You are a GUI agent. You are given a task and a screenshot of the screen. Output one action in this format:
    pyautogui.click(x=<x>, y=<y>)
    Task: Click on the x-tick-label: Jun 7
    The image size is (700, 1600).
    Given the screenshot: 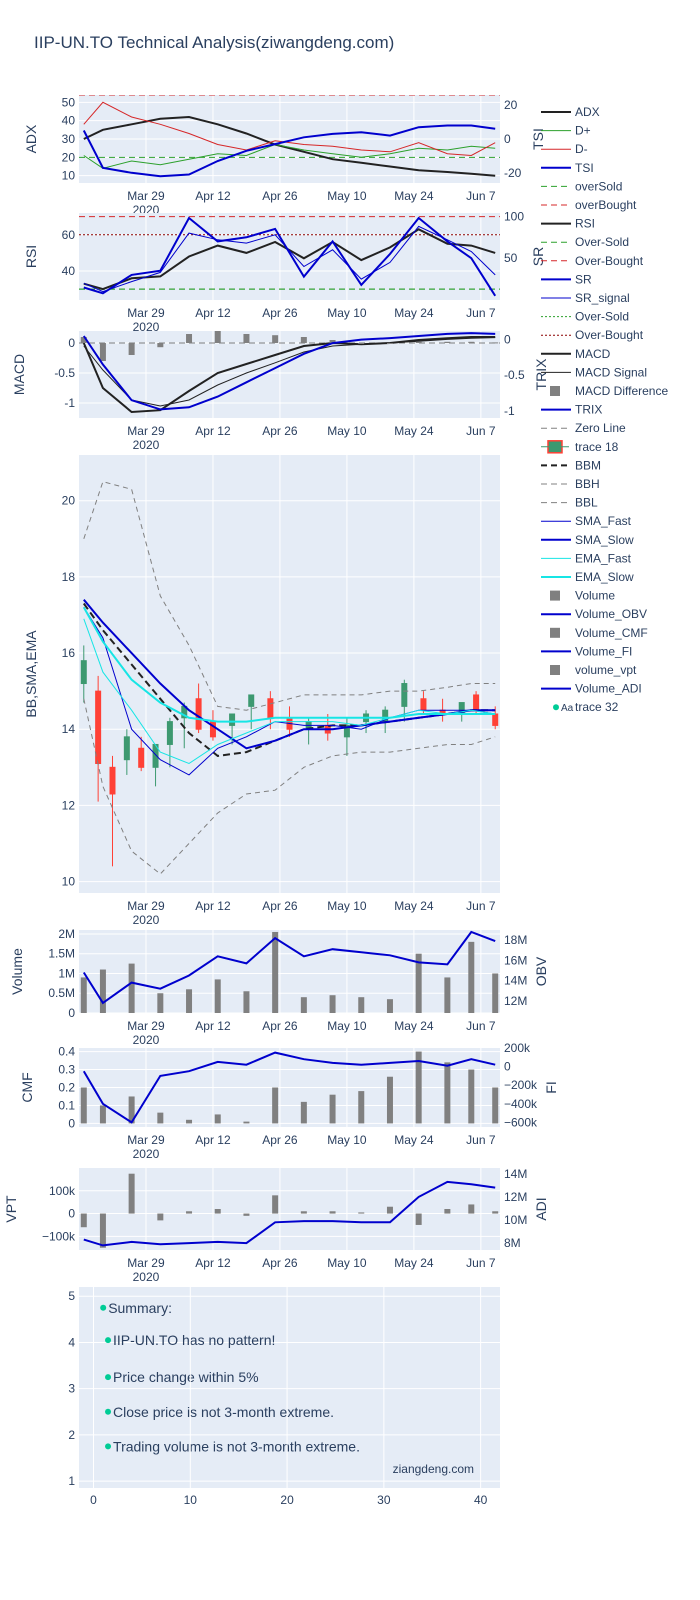 What is the action you would take?
    pyautogui.click(x=481, y=196)
    